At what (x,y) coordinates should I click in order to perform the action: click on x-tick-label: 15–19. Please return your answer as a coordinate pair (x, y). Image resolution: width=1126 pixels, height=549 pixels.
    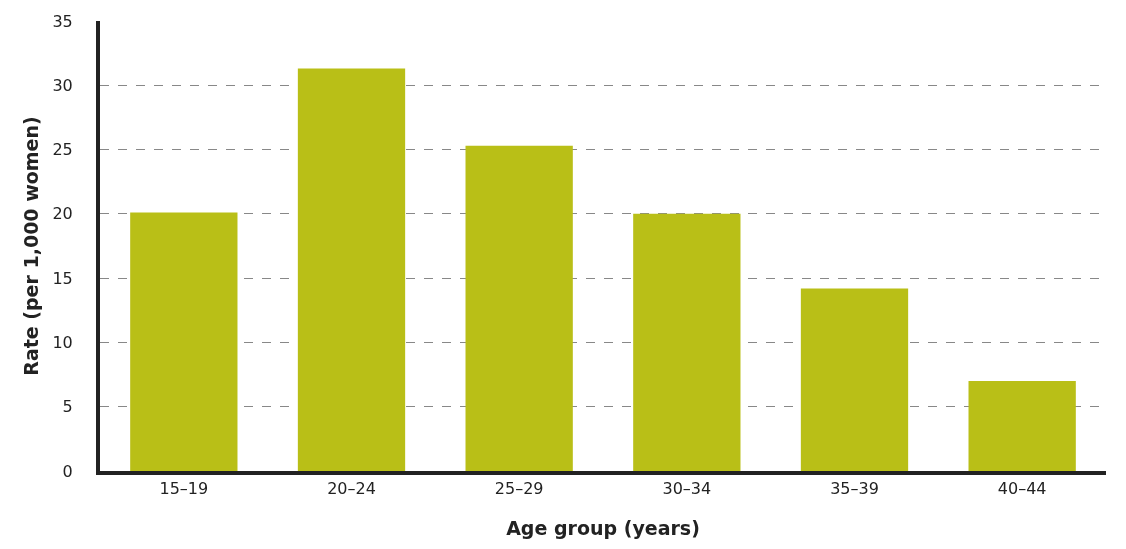
    Looking at the image, I should click on (184, 489).